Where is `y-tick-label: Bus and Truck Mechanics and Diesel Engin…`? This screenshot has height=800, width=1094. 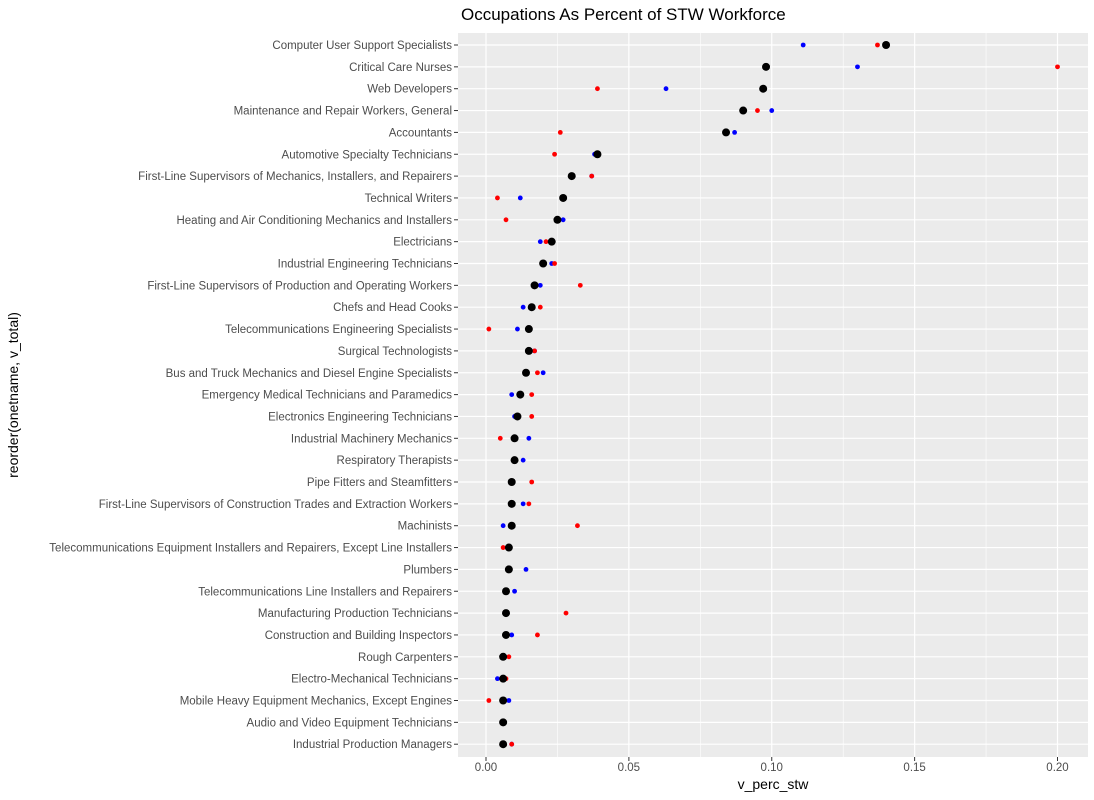
y-tick-label: Bus and Truck Mechanics and Diesel Engin… is located at coordinates (309, 374).